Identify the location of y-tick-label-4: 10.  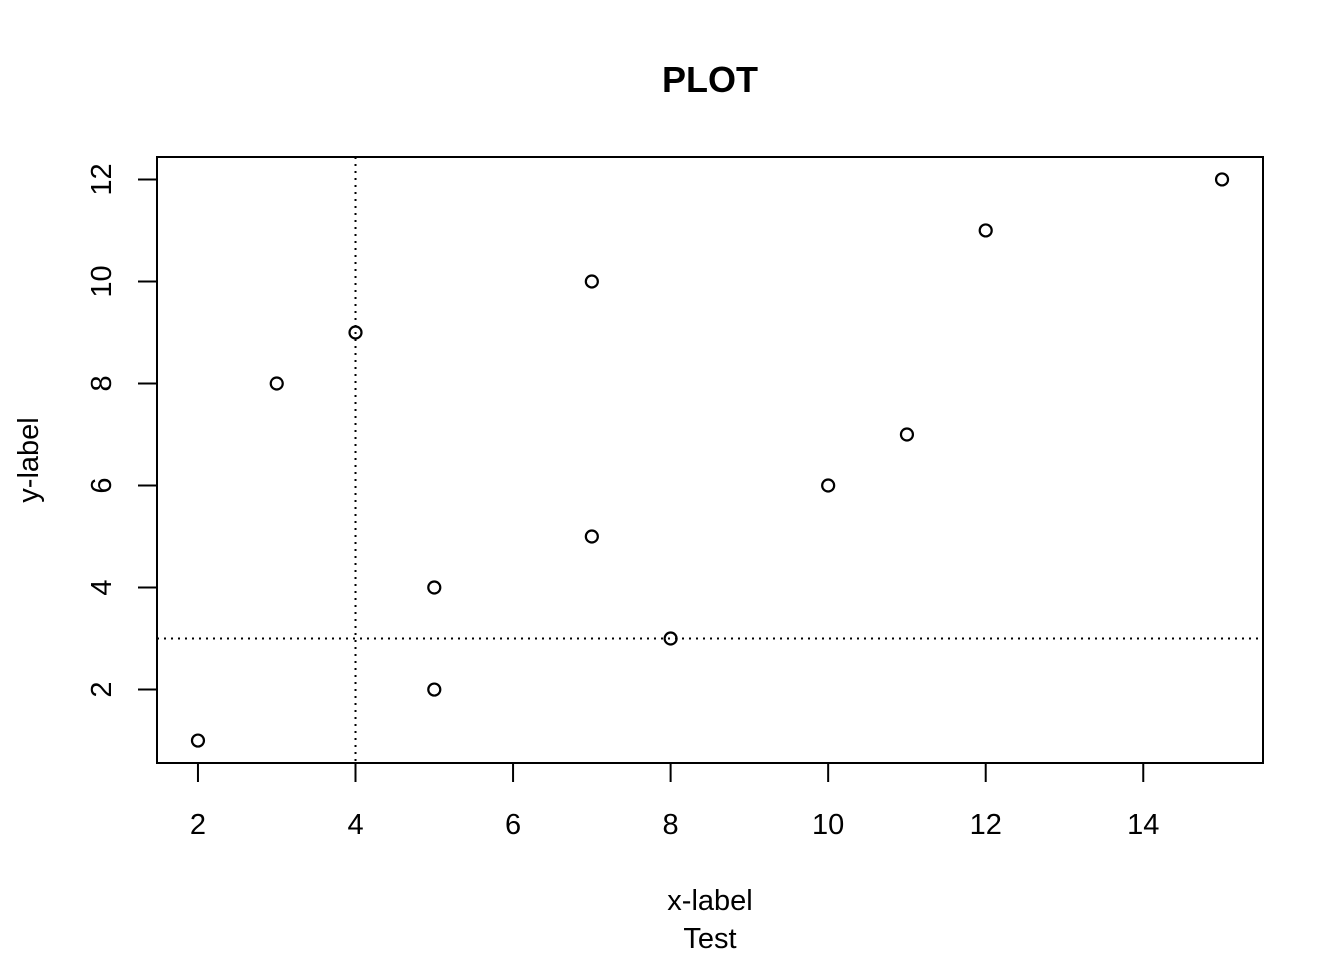
(102, 281).